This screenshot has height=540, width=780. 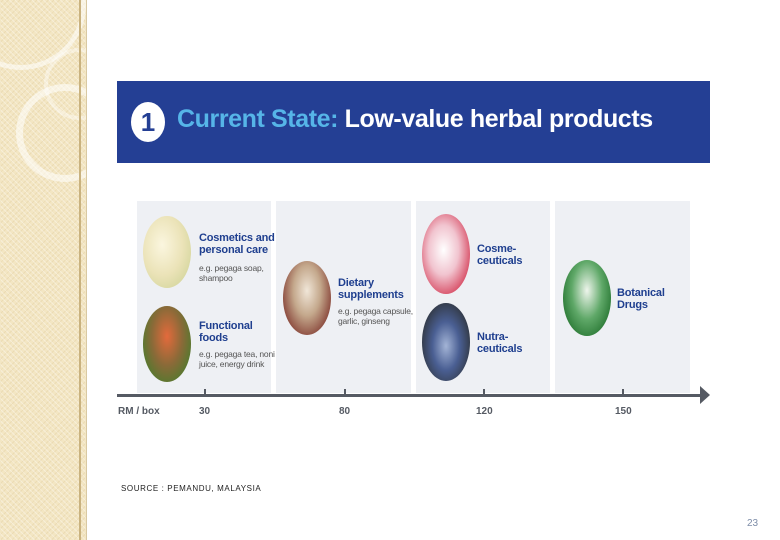 I want to click on banner-title-main: Low-value herbal products, so click(x=499, y=119).